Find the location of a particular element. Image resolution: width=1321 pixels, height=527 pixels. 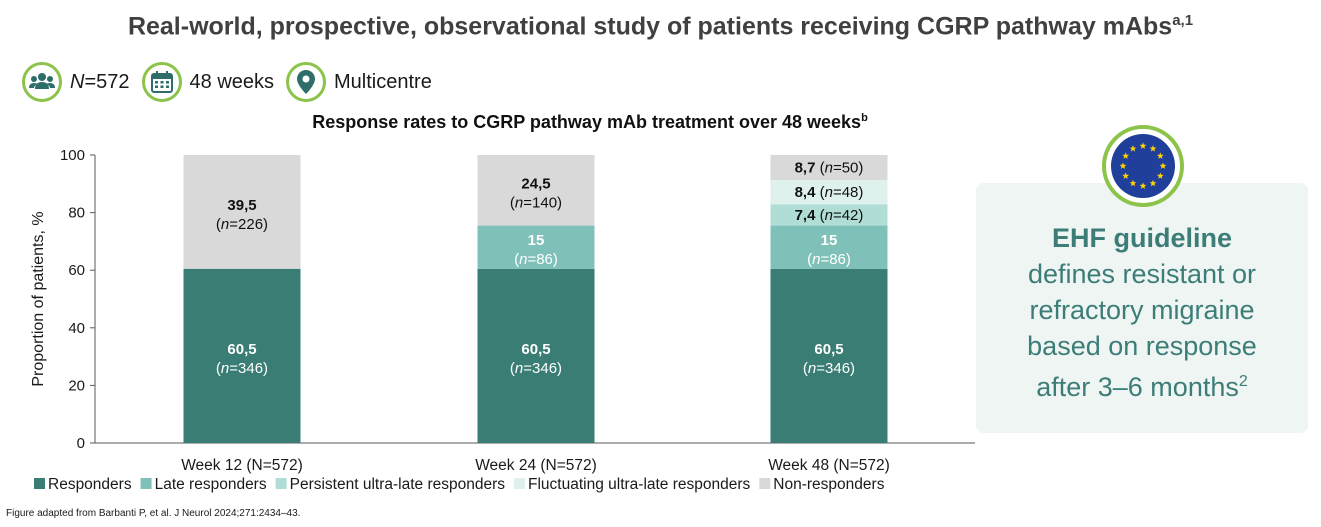

x-tick-label: Week 24 (N=572) is located at coordinates (536, 465).